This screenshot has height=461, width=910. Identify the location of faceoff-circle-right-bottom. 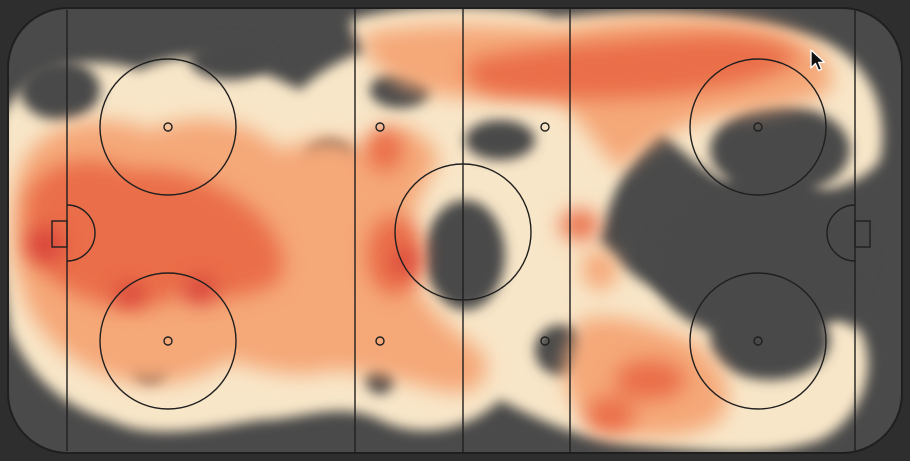
(758, 341).